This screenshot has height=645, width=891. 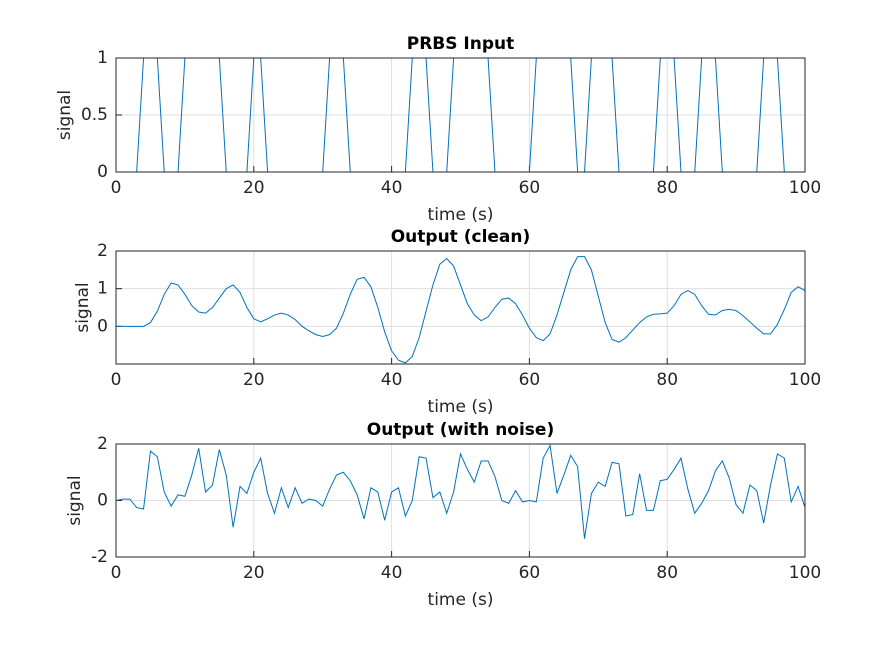 What do you see at coordinates (461, 237) in the screenshot?
I see `chart-title: Output (clean)` at bounding box center [461, 237].